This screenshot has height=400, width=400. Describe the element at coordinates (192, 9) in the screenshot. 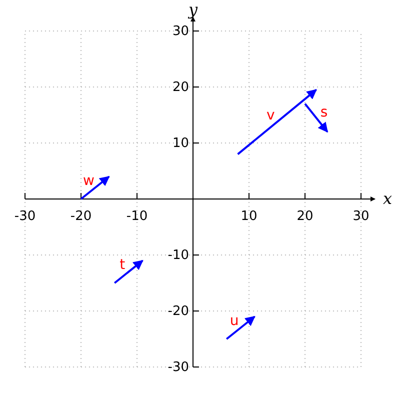

I see `y-axis-title: y` at that location.